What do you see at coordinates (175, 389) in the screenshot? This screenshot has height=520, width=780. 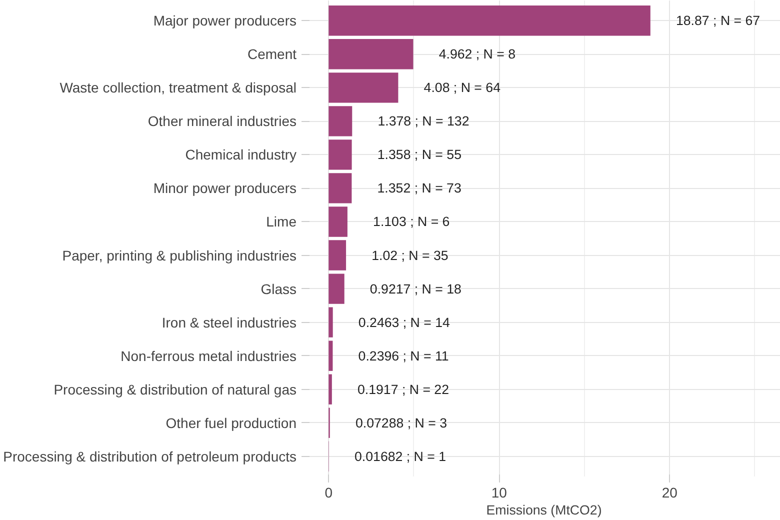 I see `y-tick-label: Processing & distribution of natural gas` at bounding box center [175, 389].